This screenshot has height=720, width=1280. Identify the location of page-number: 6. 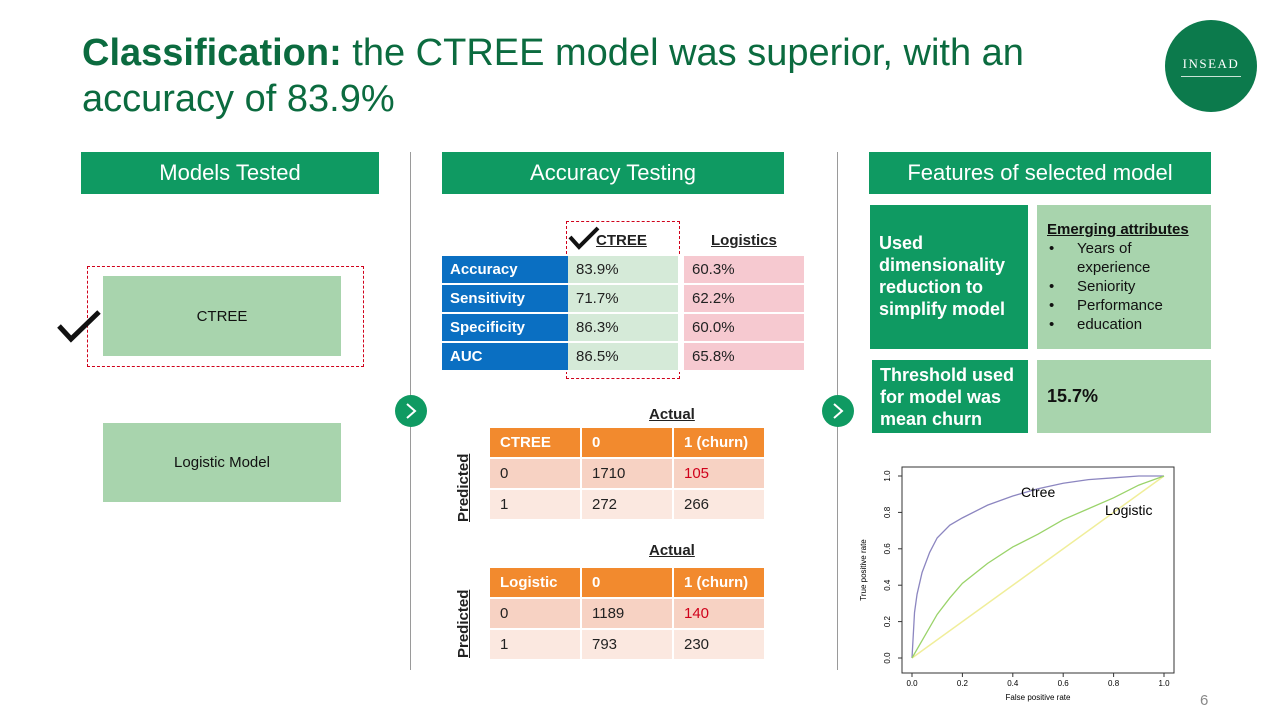
(1204, 700).